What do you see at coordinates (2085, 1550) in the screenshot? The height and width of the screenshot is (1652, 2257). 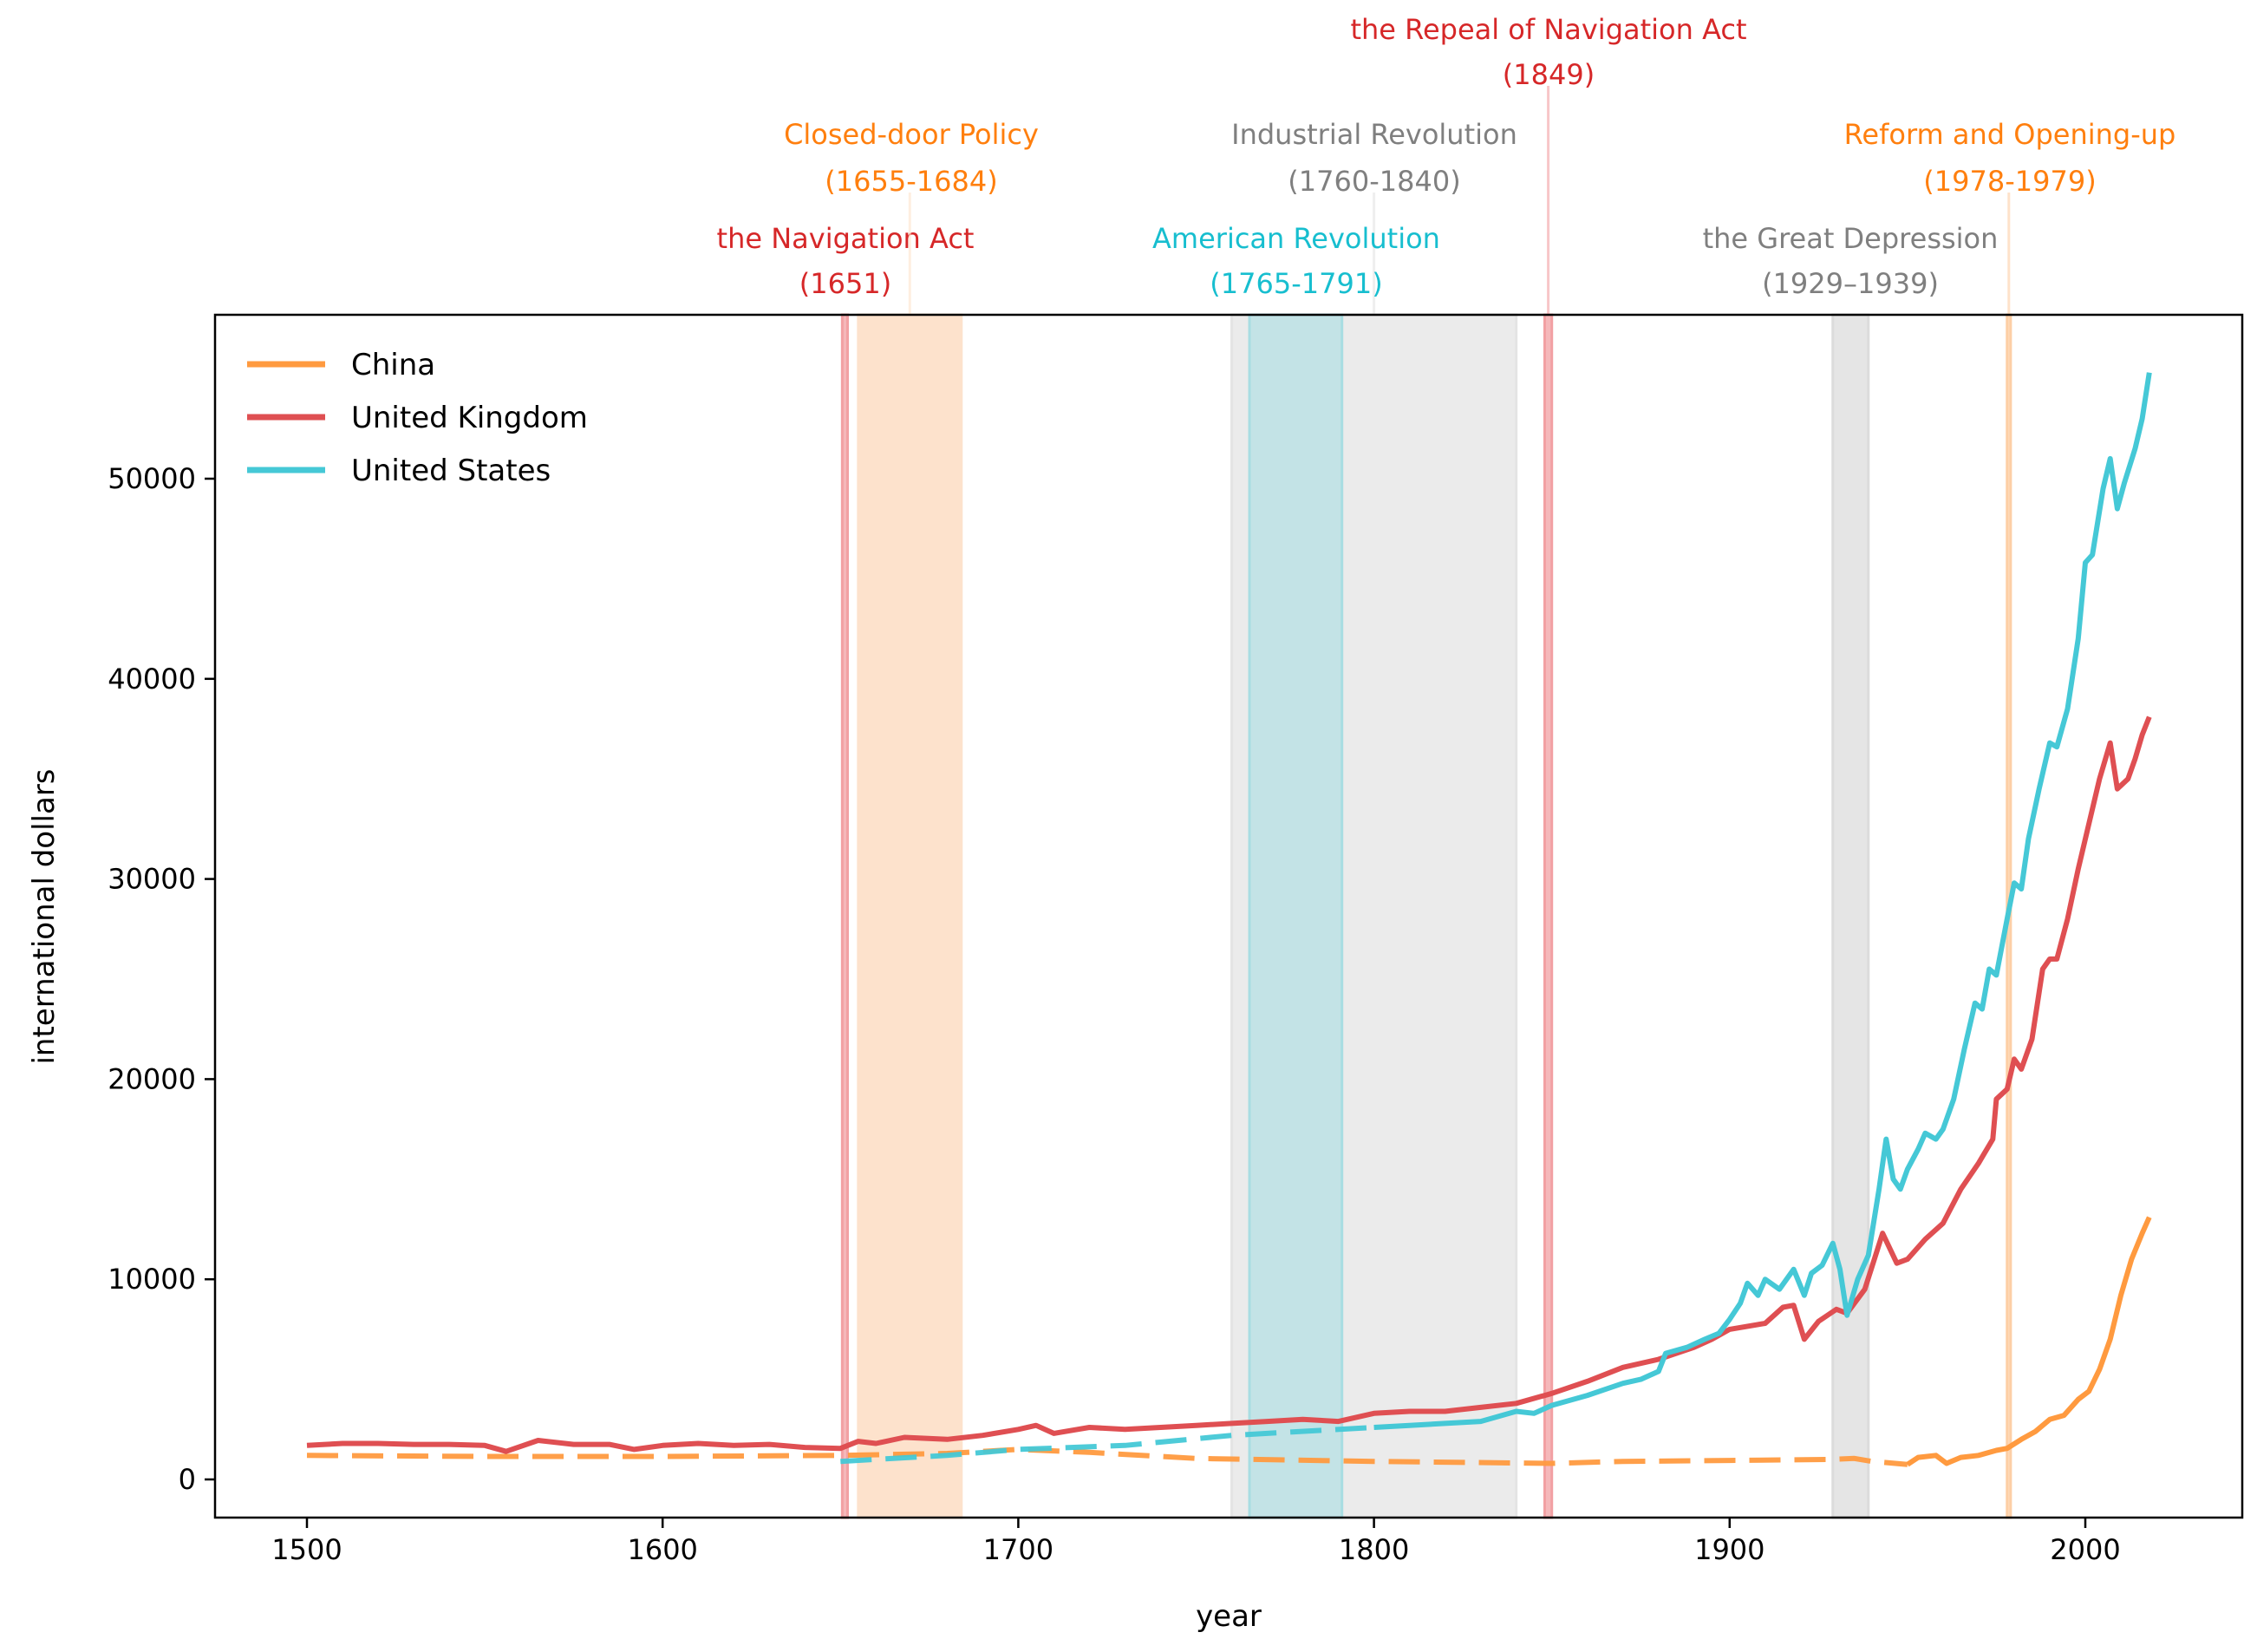 I see `x-tick-label: 2000` at bounding box center [2085, 1550].